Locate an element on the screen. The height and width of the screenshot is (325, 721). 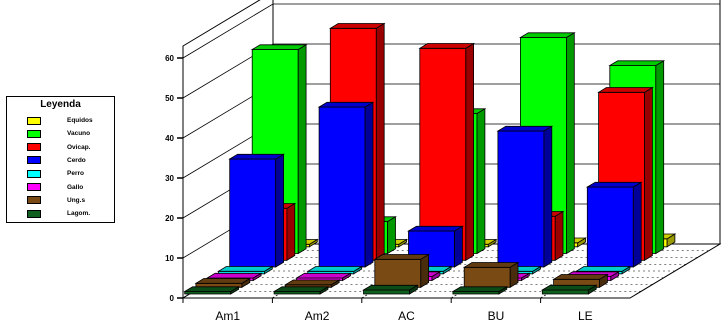
x-tick-label: BU is located at coordinates (496, 316).